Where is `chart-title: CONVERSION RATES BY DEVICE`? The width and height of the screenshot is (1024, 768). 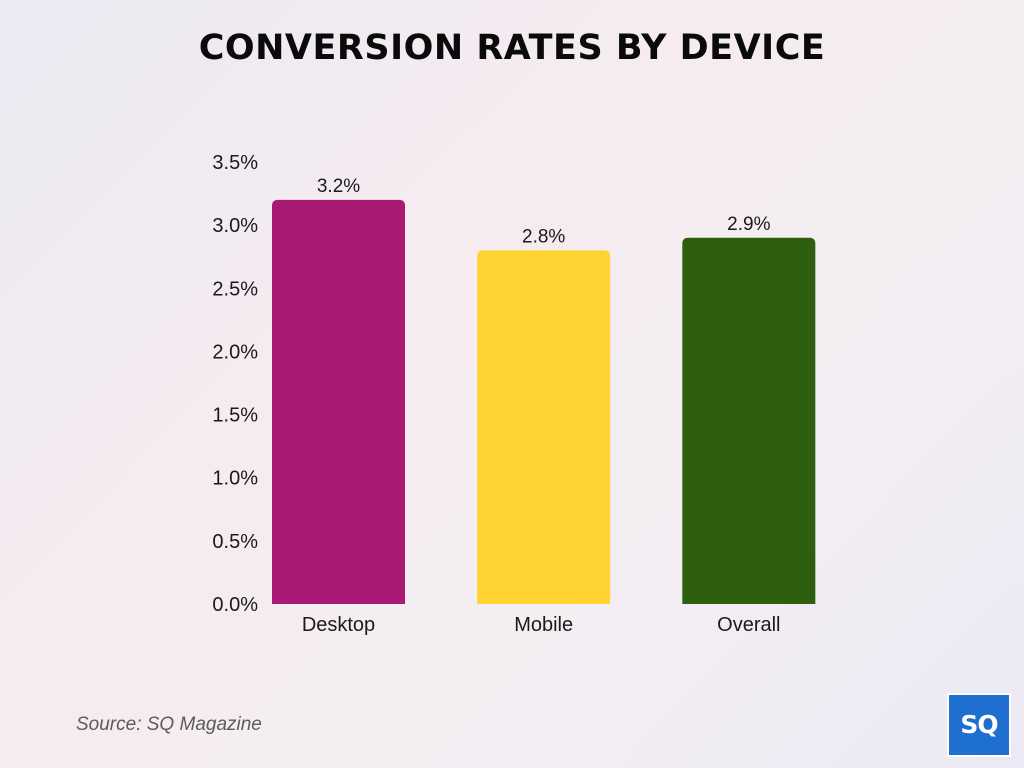
chart-title: CONVERSION RATES BY DEVICE is located at coordinates (512, 48).